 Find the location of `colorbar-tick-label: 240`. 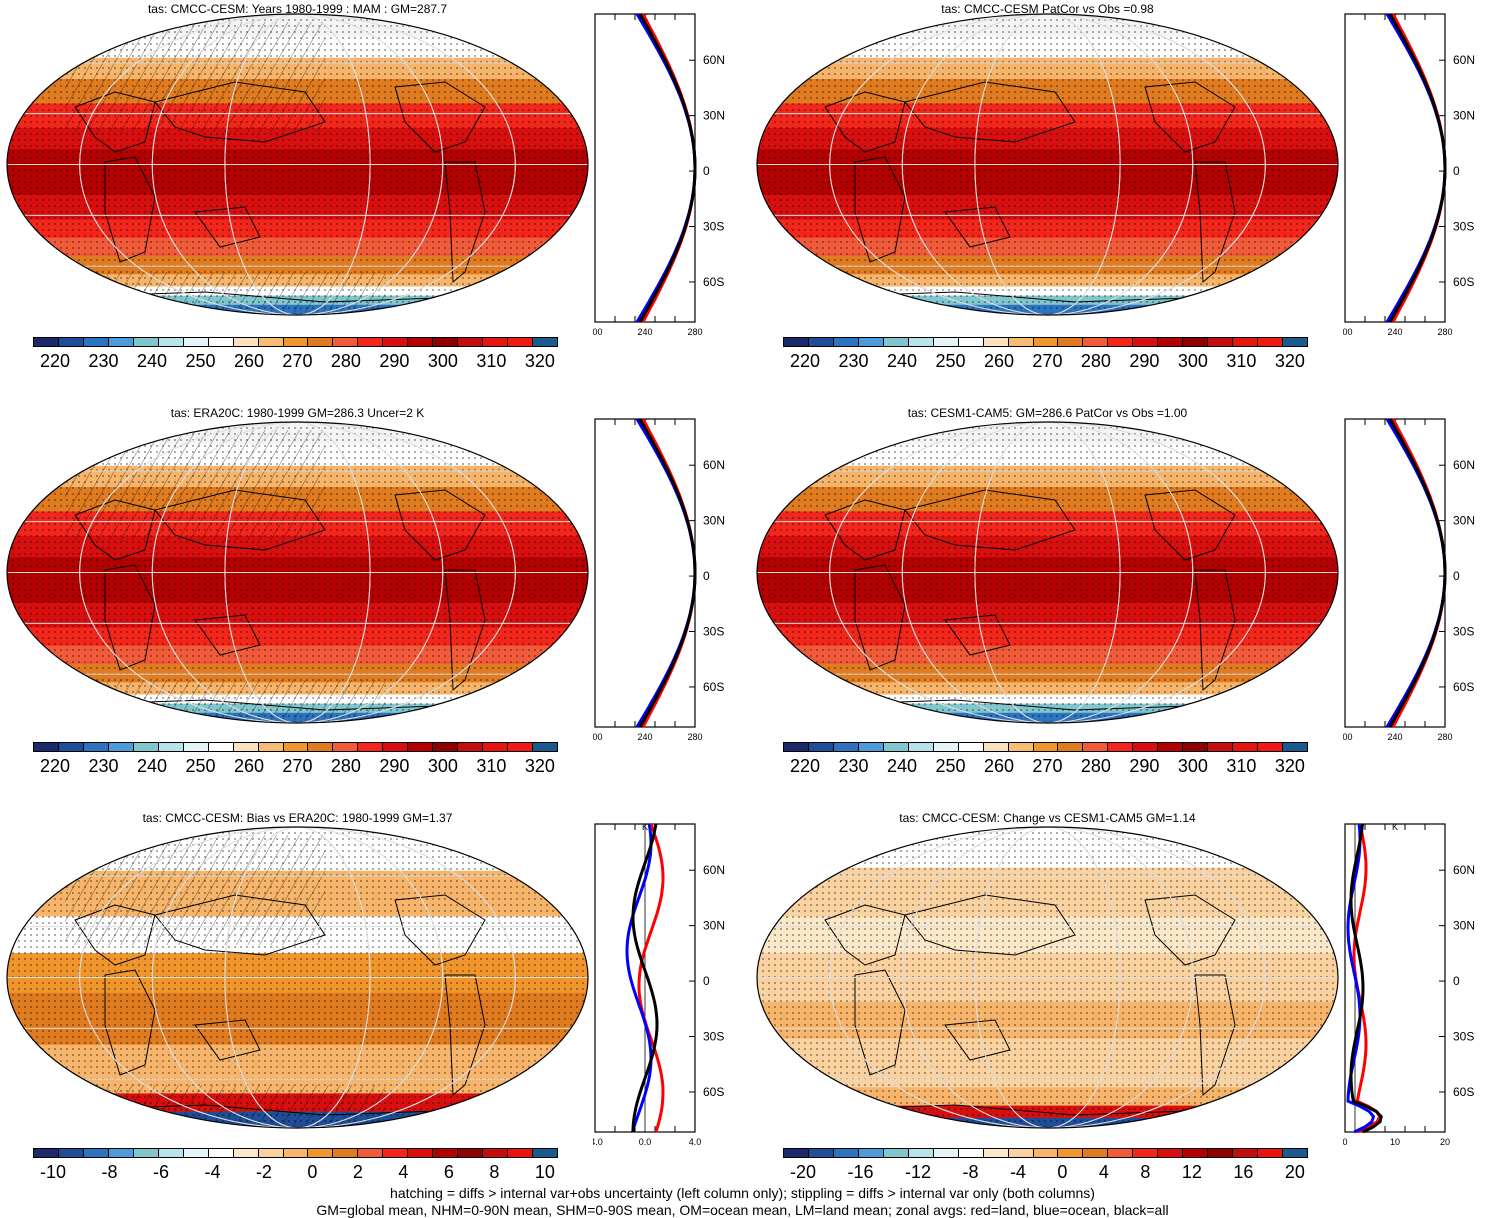

colorbar-tick-label: 240 is located at coordinates (152, 766).